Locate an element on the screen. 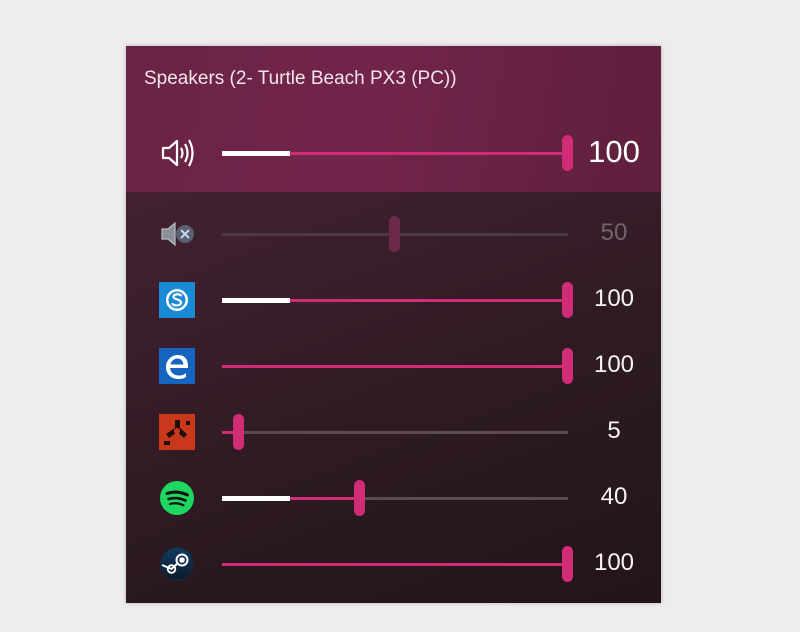  app-row-rust: 5 is located at coordinates (393, 432).